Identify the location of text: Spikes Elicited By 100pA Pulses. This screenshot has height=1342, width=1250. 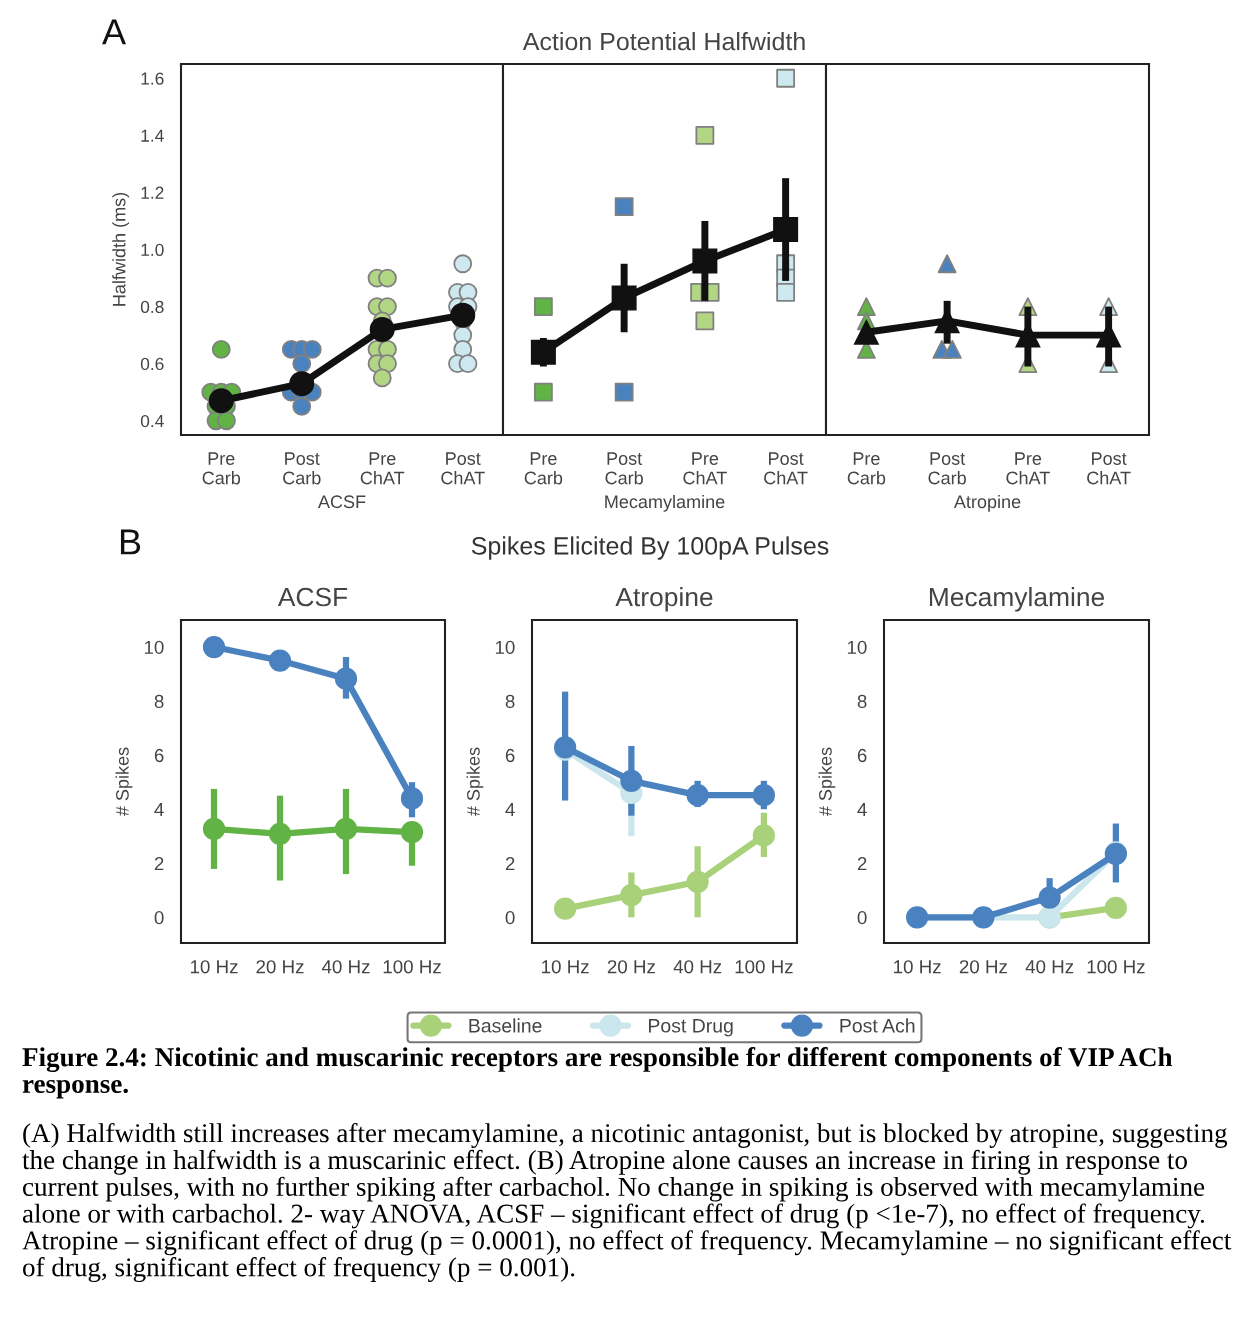
(650, 548).